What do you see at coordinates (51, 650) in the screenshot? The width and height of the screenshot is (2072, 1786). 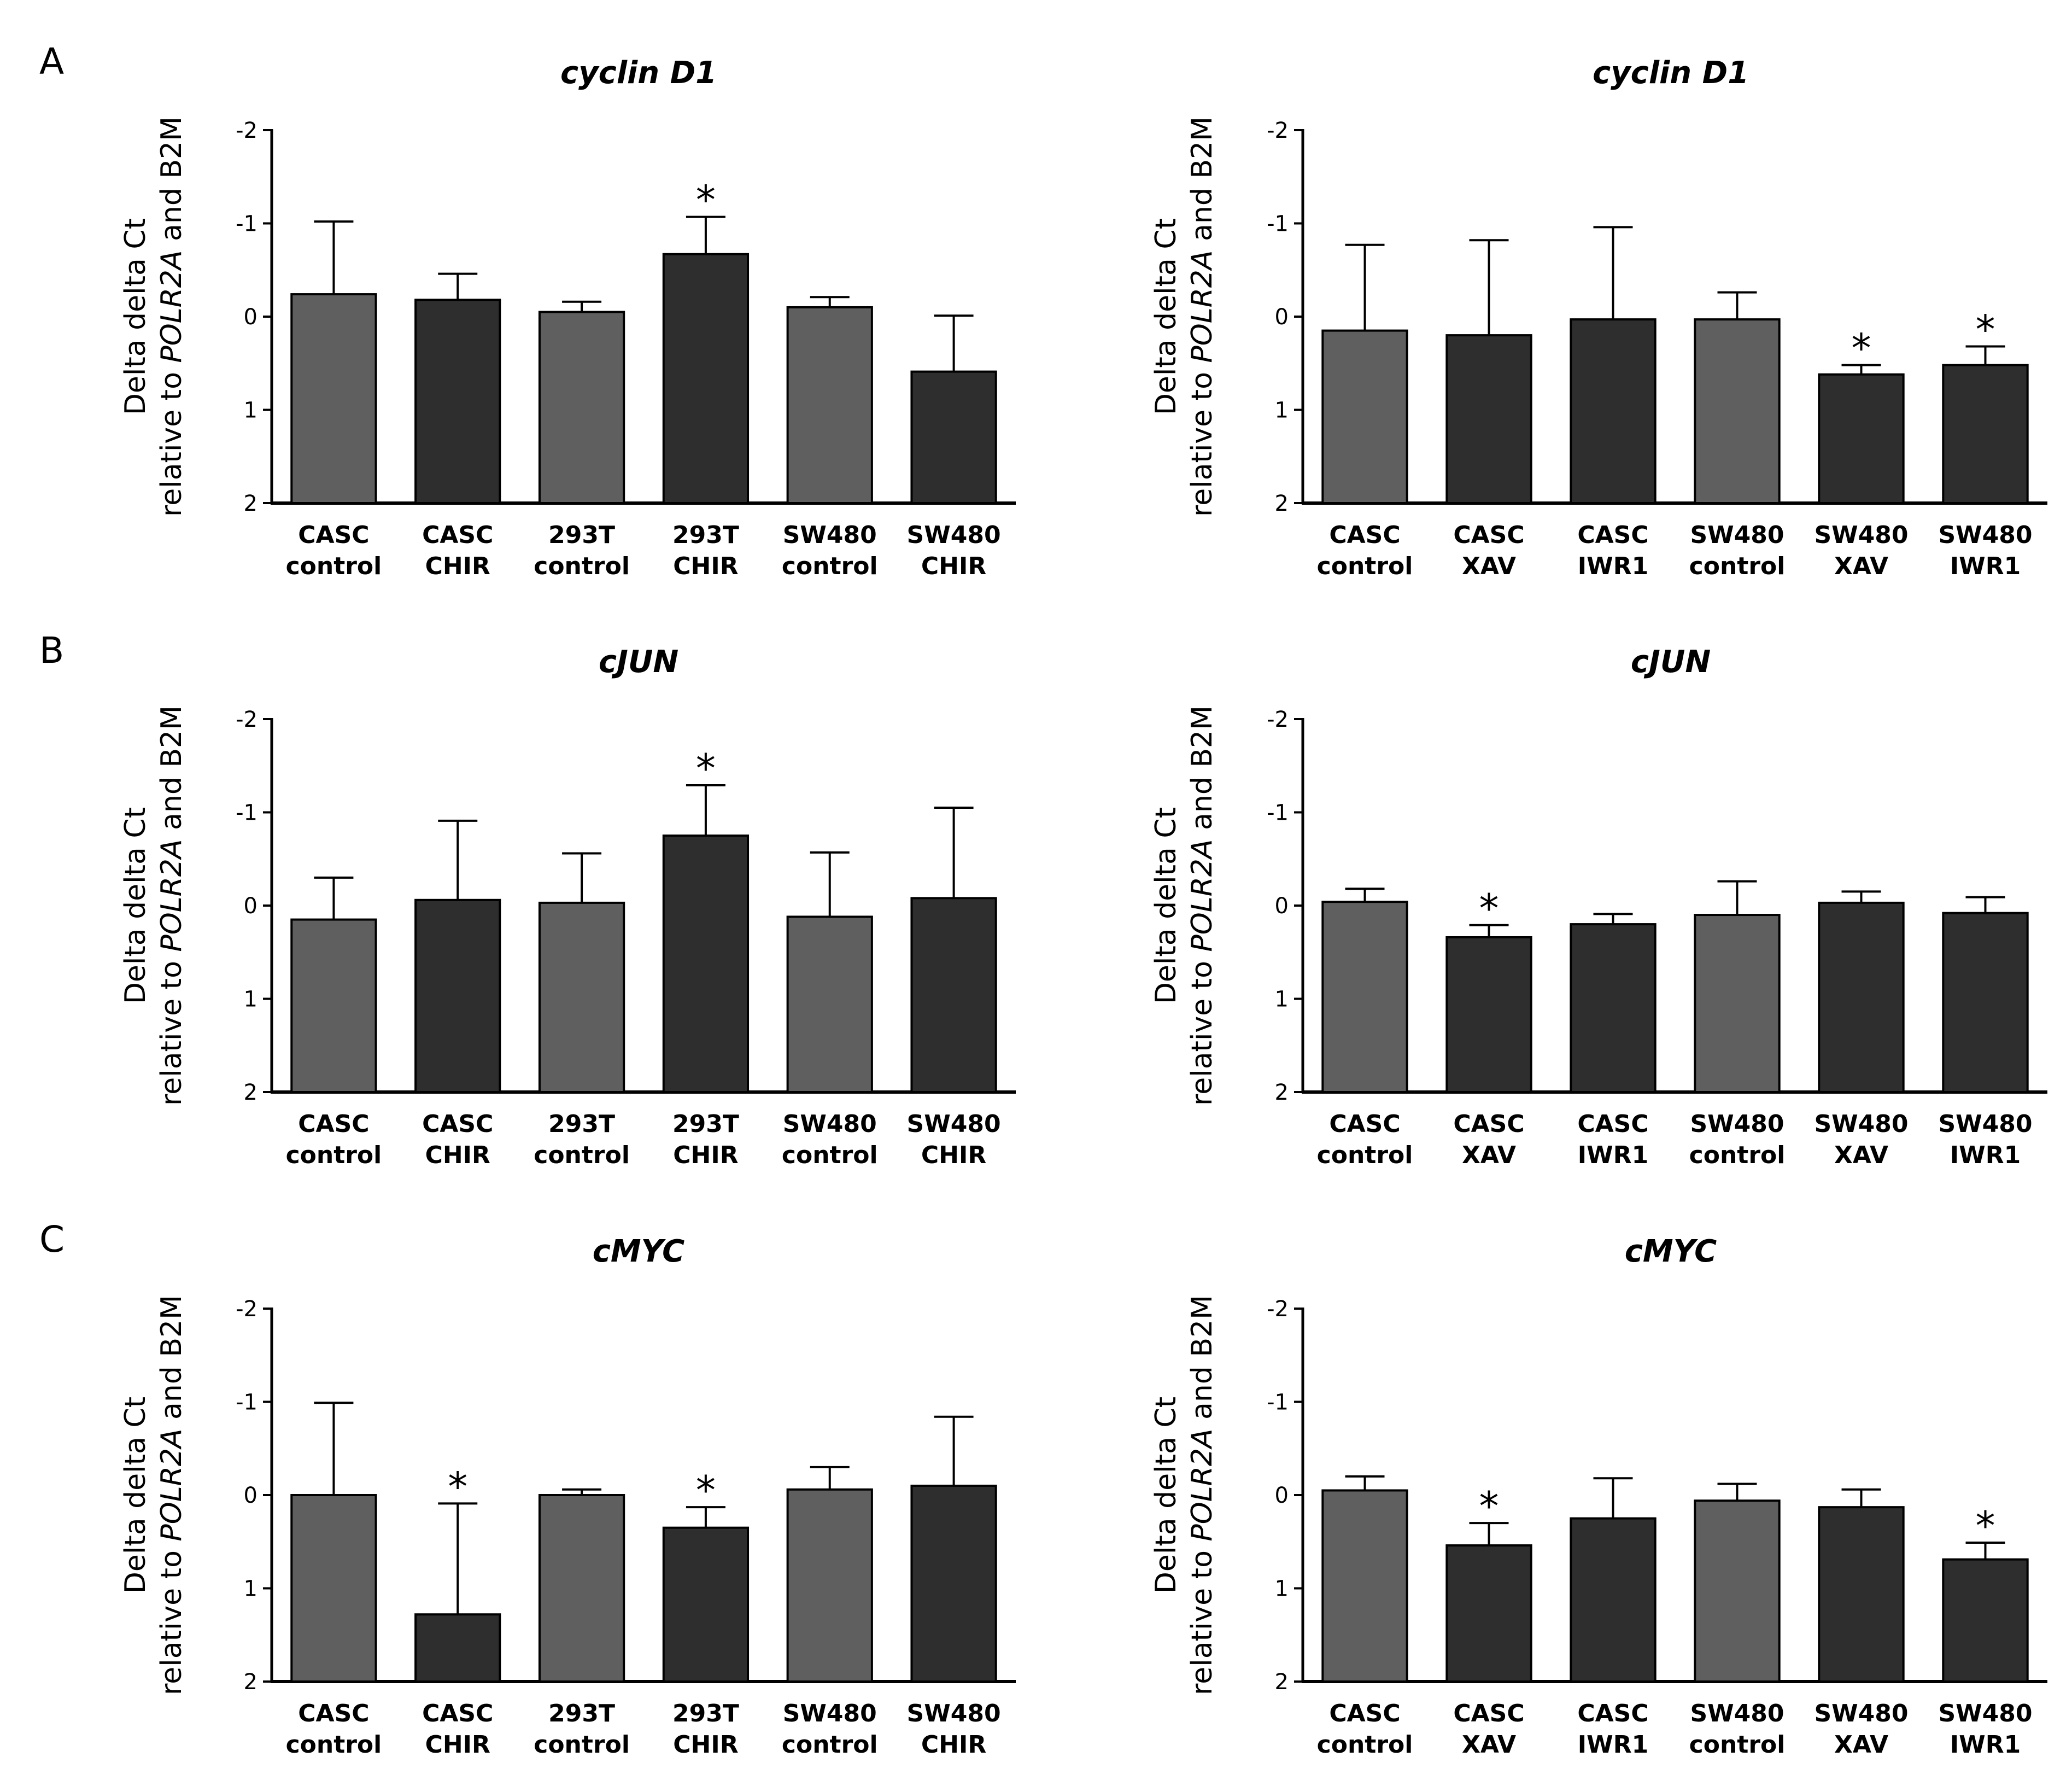 I see `panel-letter-b: B` at bounding box center [51, 650].